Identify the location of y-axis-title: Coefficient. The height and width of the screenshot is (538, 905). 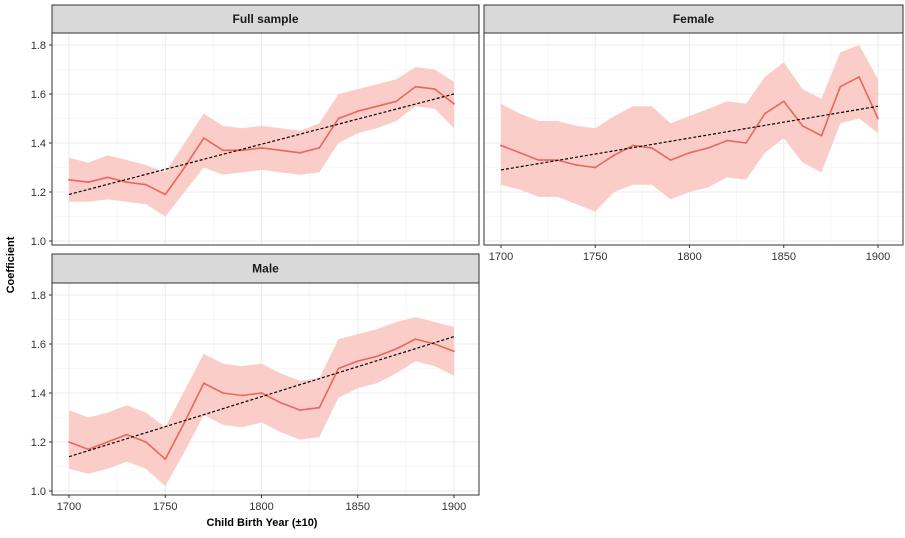
(11, 264).